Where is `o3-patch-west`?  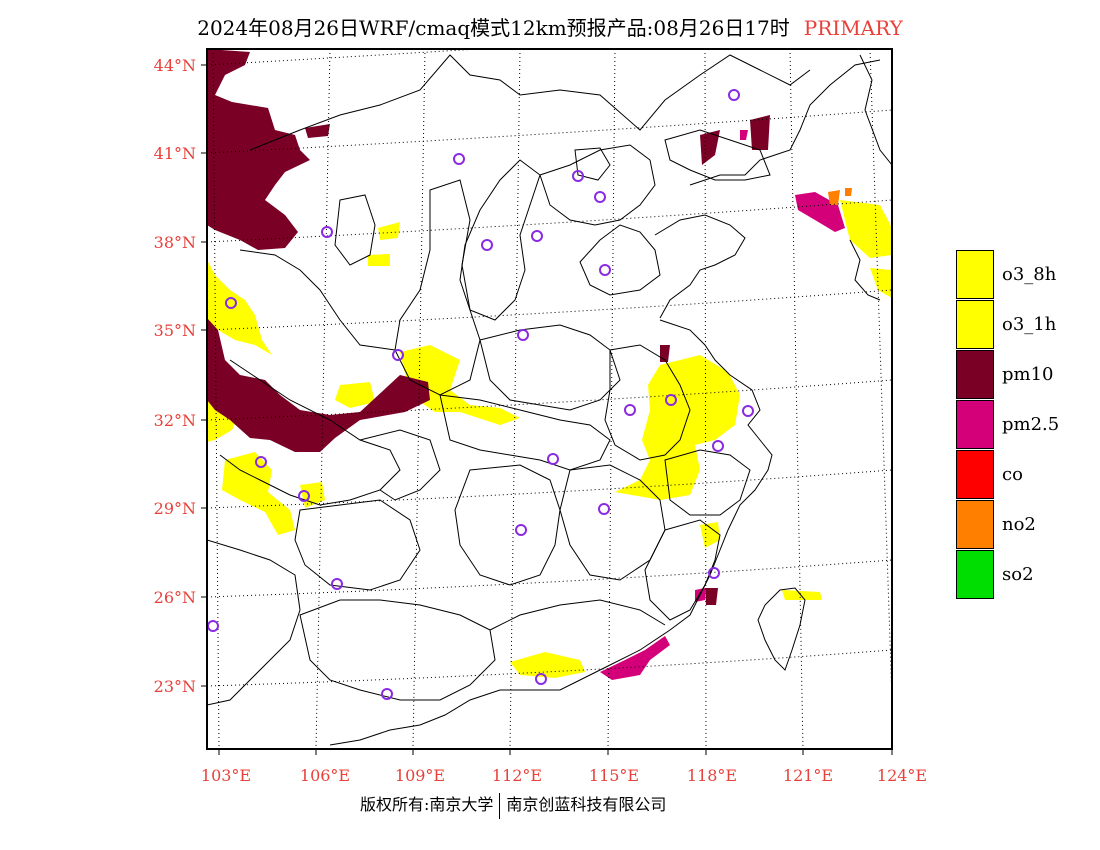 o3-patch-west is located at coordinates (239, 307).